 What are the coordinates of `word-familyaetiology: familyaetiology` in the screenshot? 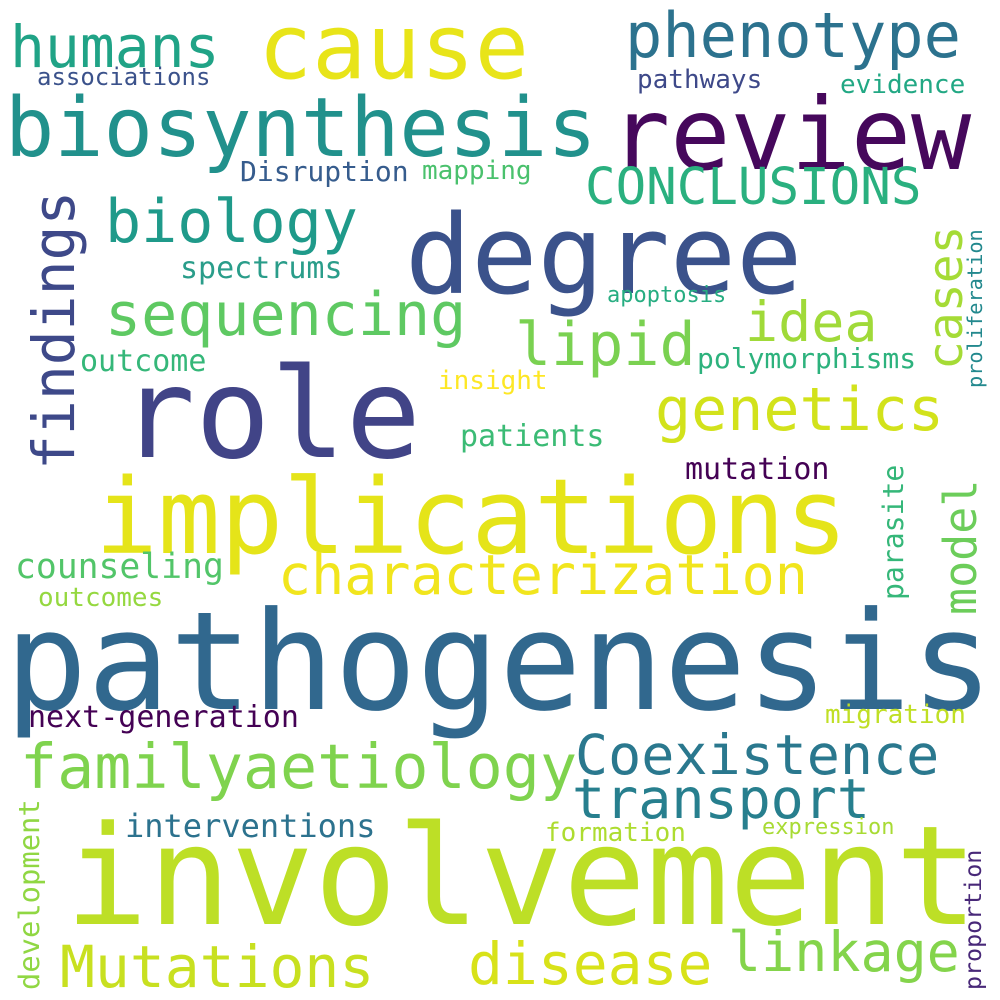 It's located at (299, 767).